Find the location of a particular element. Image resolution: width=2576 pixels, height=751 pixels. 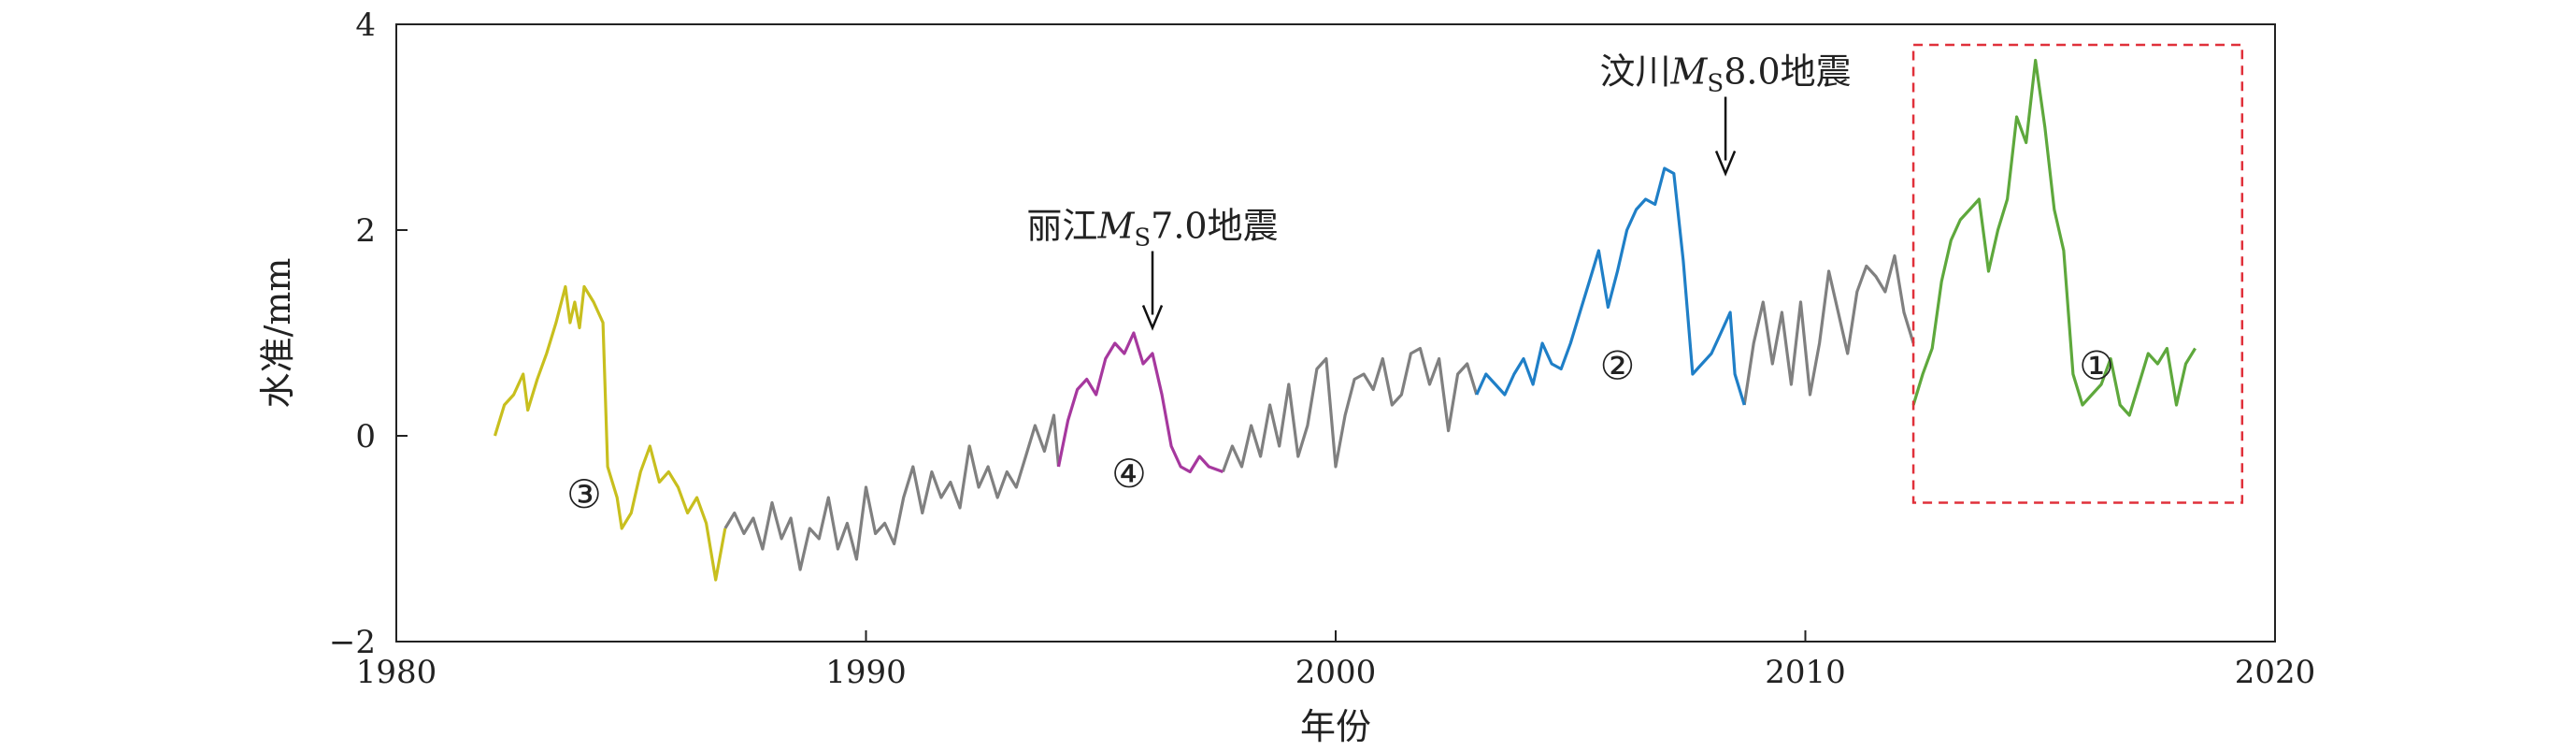

region-label-layer: ① ② ③ ④ is located at coordinates (1340, 430).